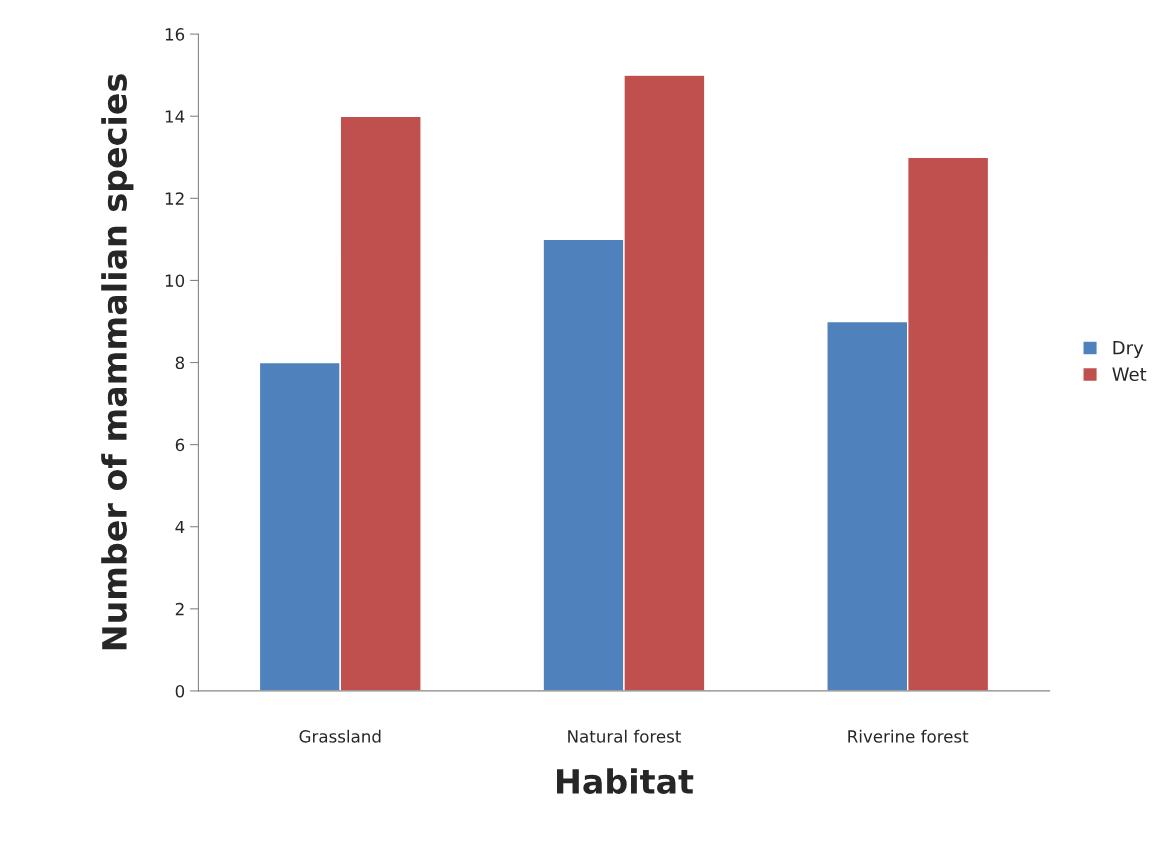 The width and height of the screenshot is (1174, 853). What do you see at coordinates (175, 116) in the screenshot?
I see `y-tick-label: 14` at bounding box center [175, 116].